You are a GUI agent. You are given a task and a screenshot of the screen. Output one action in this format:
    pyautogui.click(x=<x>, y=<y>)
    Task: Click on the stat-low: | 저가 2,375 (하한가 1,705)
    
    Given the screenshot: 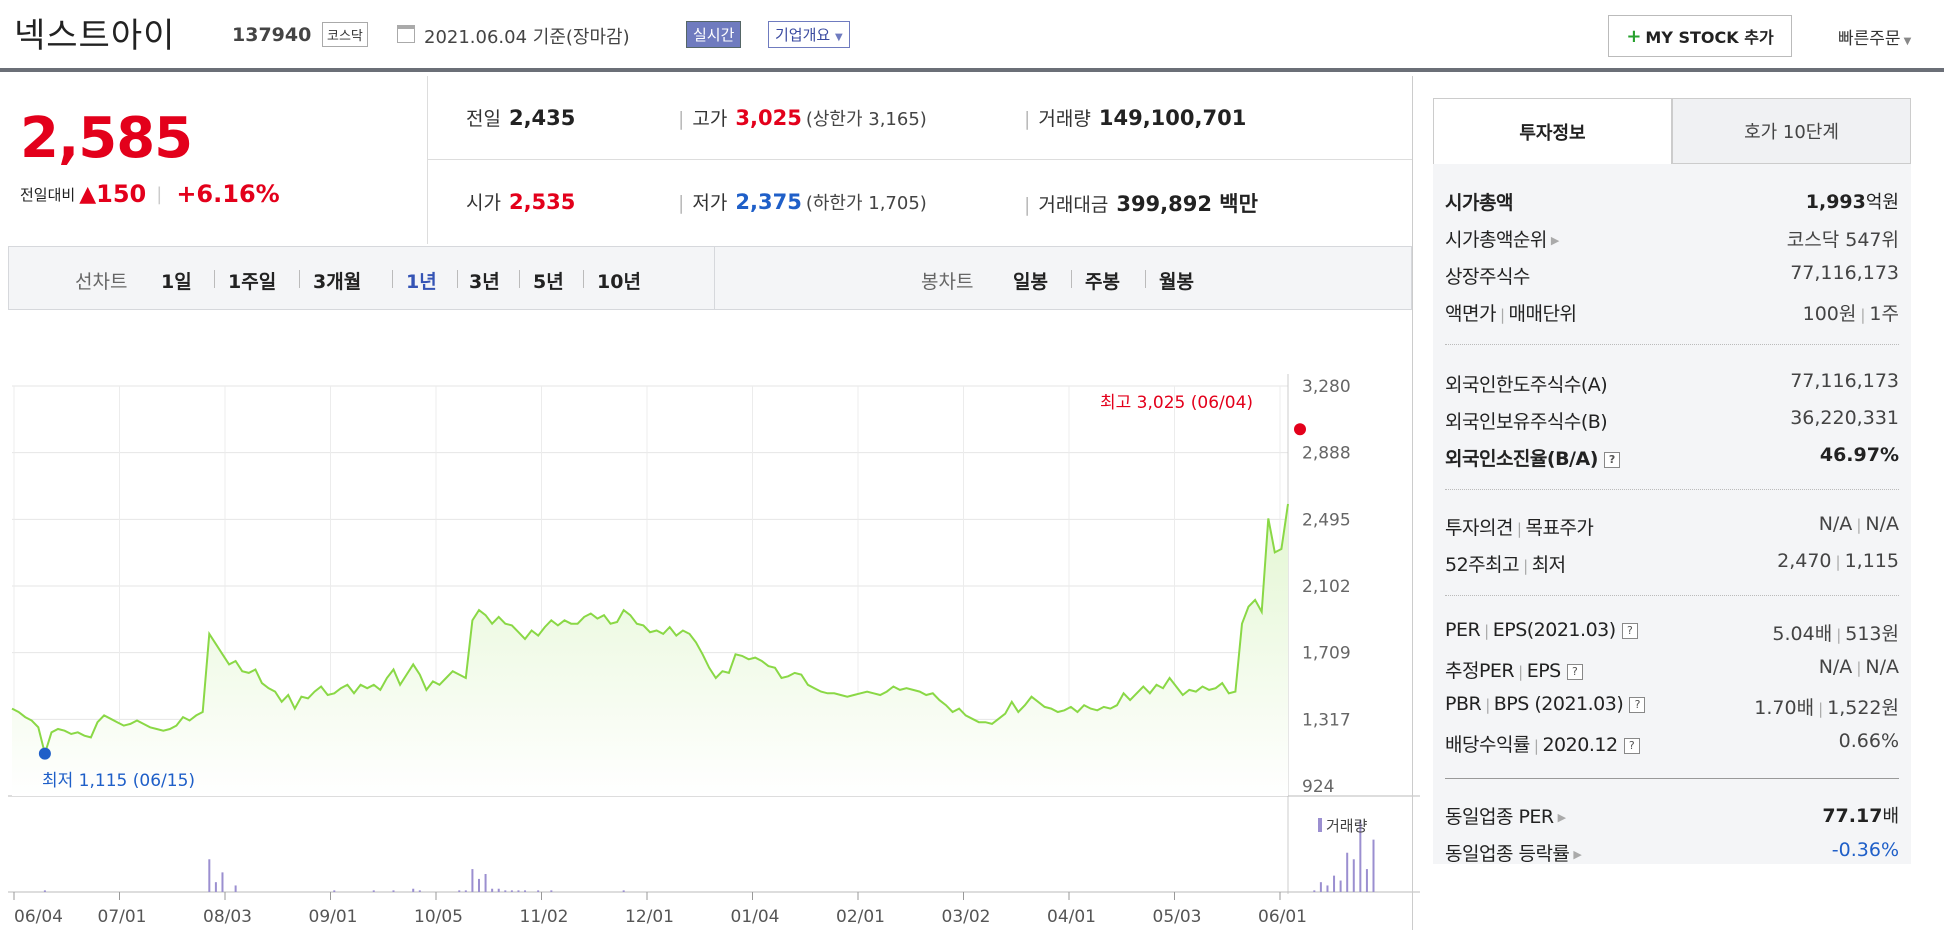 What is the action you would take?
    pyautogui.click(x=802, y=201)
    